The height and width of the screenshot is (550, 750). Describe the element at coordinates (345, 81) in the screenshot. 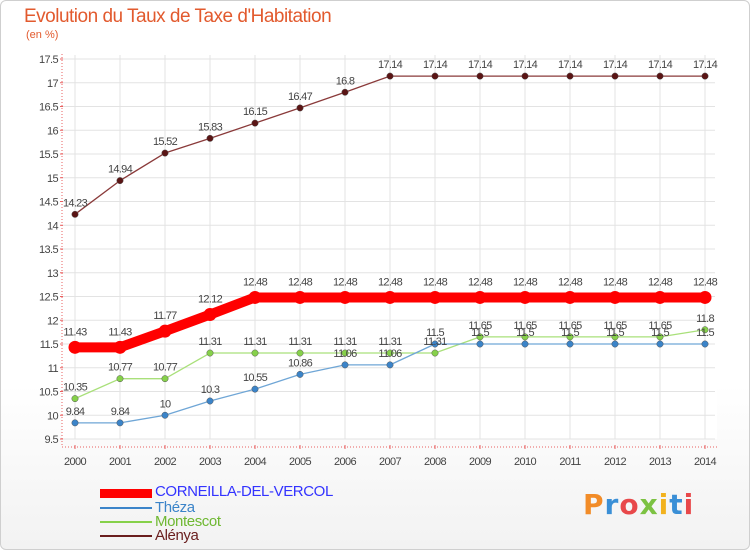

I see `data-label: 16.8` at that location.